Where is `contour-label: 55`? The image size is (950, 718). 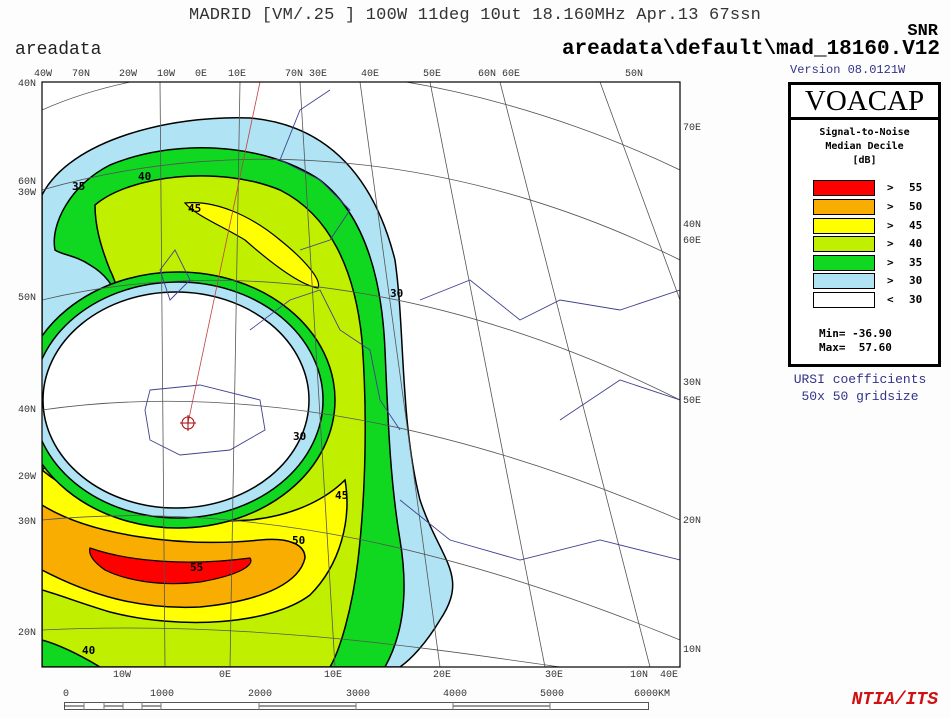
contour-label: 55 is located at coordinates (196, 567).